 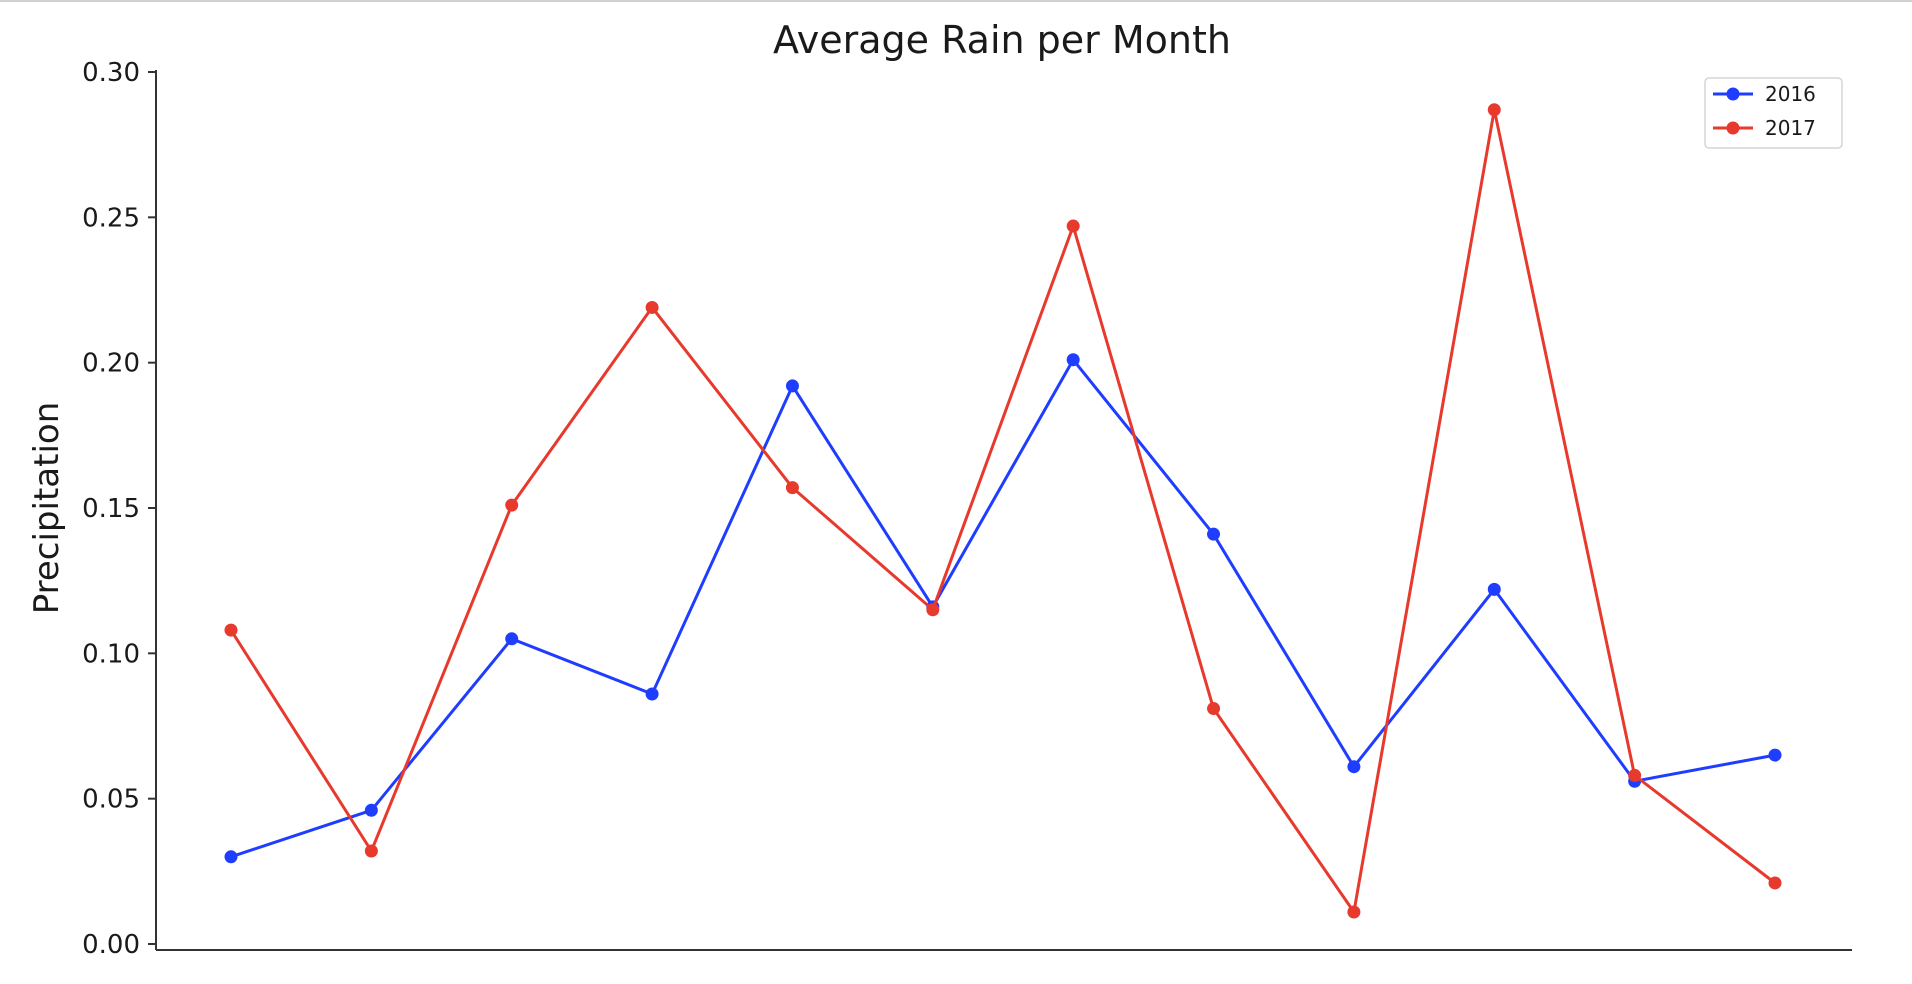 I want to click on legend-marker-2016, so click(x=1733, y=94).